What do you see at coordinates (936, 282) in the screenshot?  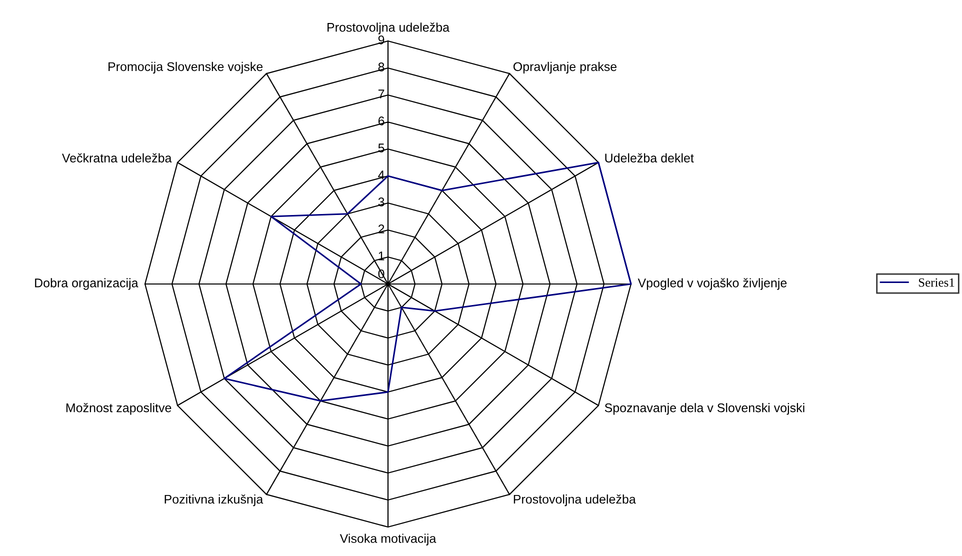 I see `legend-label: Series1` at bounding box center [936, 282].